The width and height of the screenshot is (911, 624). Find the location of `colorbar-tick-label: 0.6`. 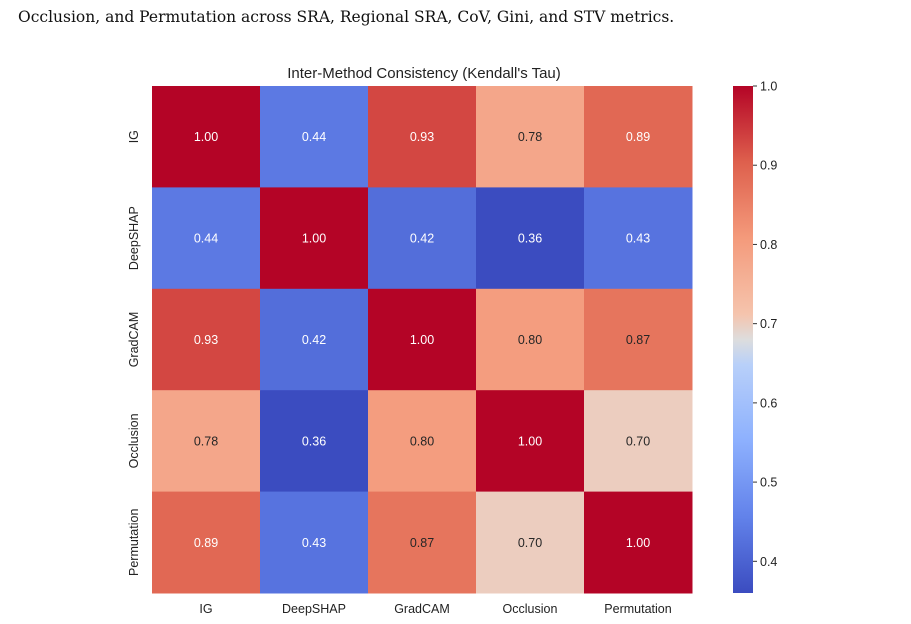

colorbar-tick-label: 0.6 is located at coordinates (768, 403).